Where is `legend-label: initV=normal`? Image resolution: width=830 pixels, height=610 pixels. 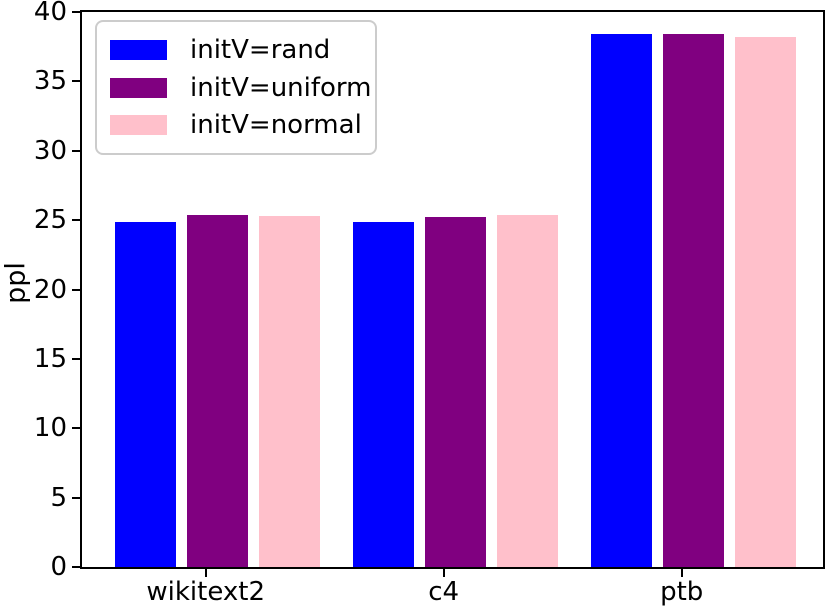
legend-label: initV=normal is located at coordinates (276, 124).